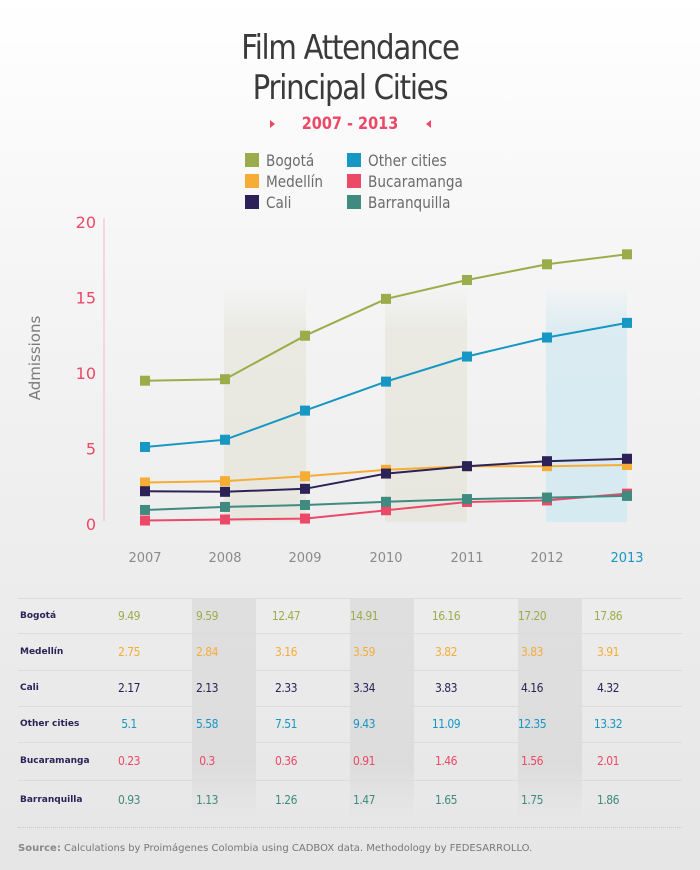 The height and width of the screenshot is (870, 700). What do you see at coordinates (144, 558) in the screenshot?
I see `x-tick-label: 2007` at bounding box center [144, 558].